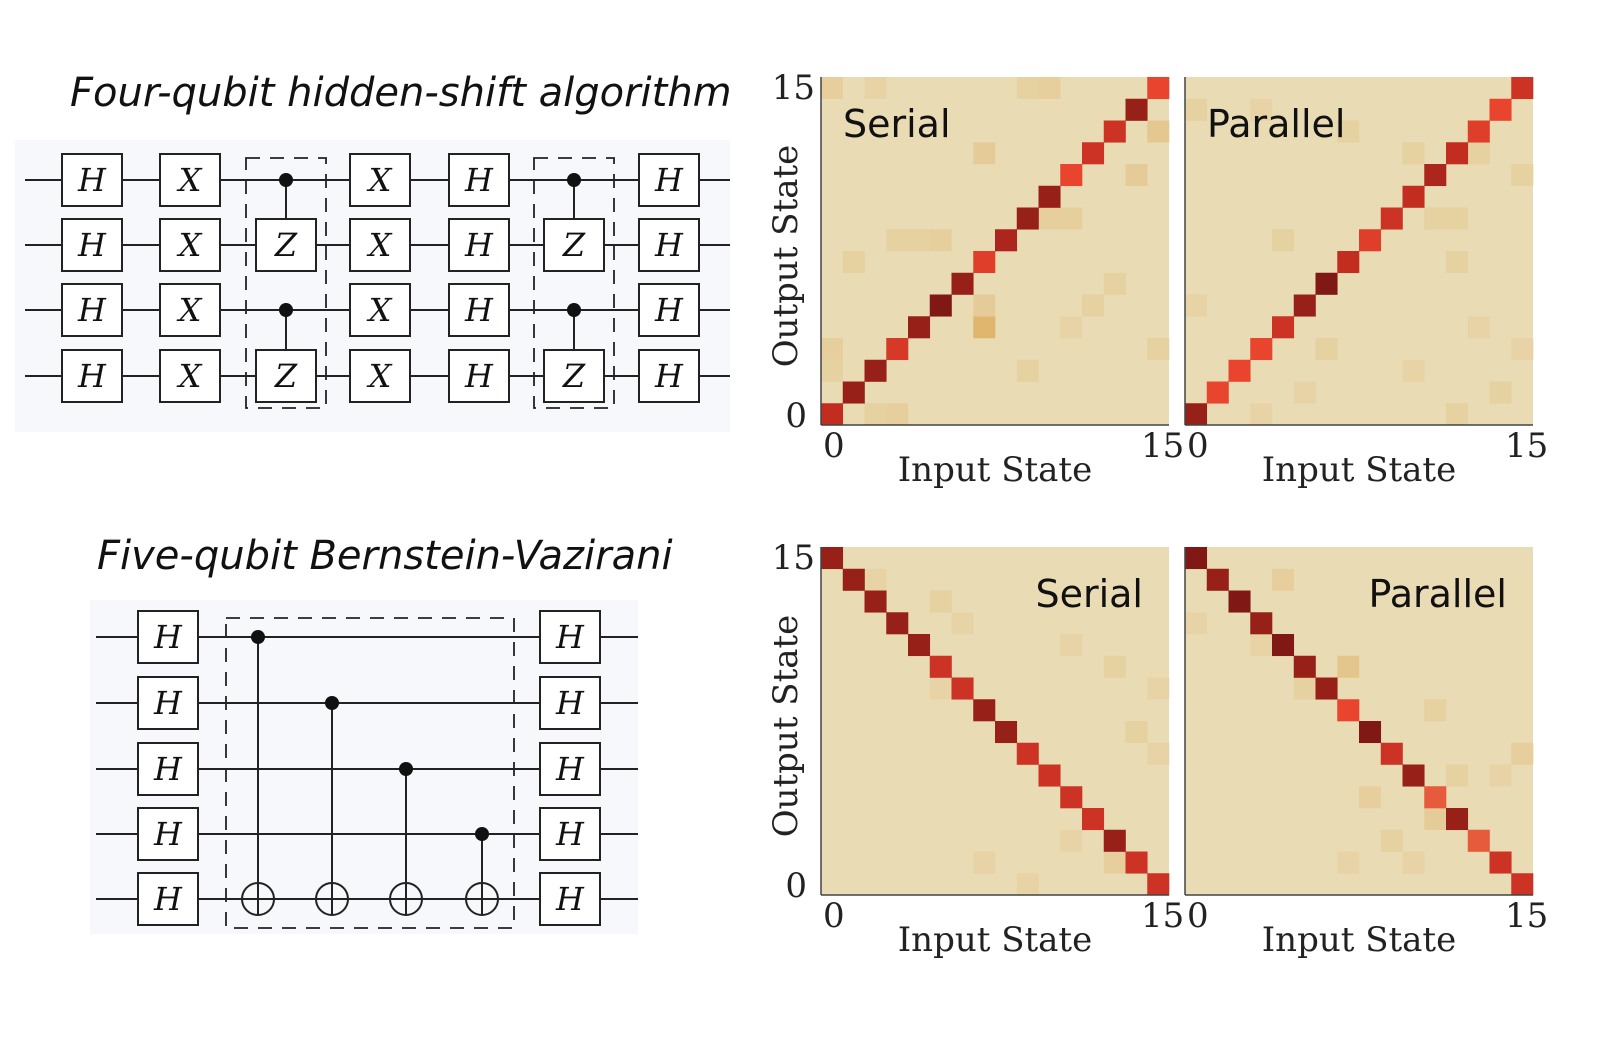 The image size is (1607, 1040). Describe the element at coordinates (370, 773) in the screenshot. I see `oracle-dashed-box` at that location.